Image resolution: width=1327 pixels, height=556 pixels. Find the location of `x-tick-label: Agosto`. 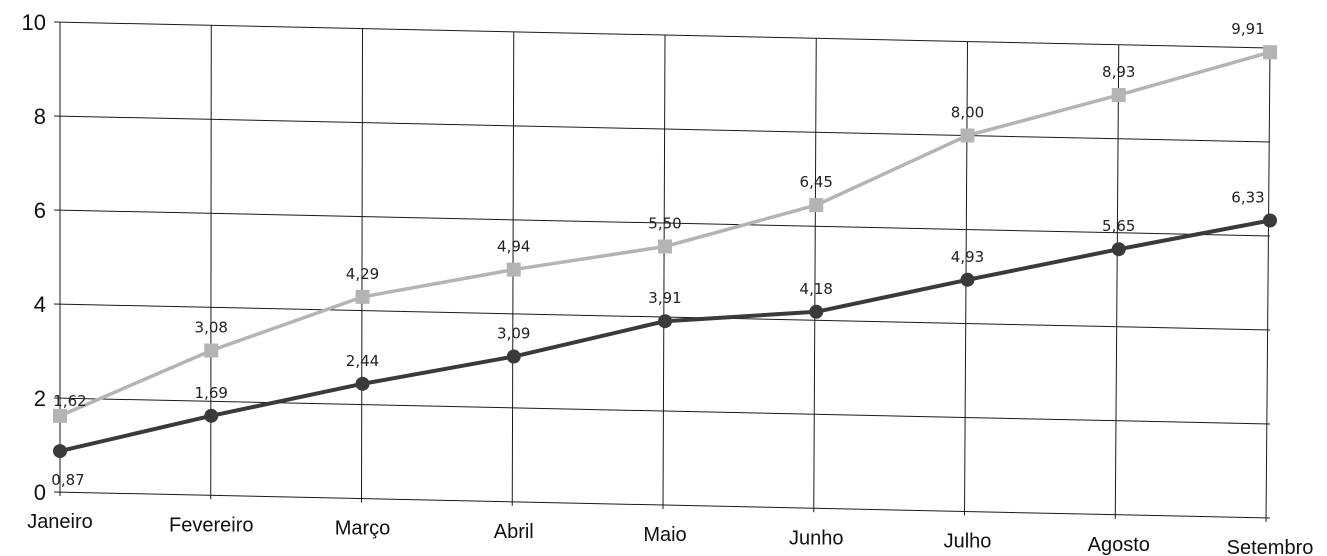

x-tick-label: Agosto is located at coordinates (1119, 545).